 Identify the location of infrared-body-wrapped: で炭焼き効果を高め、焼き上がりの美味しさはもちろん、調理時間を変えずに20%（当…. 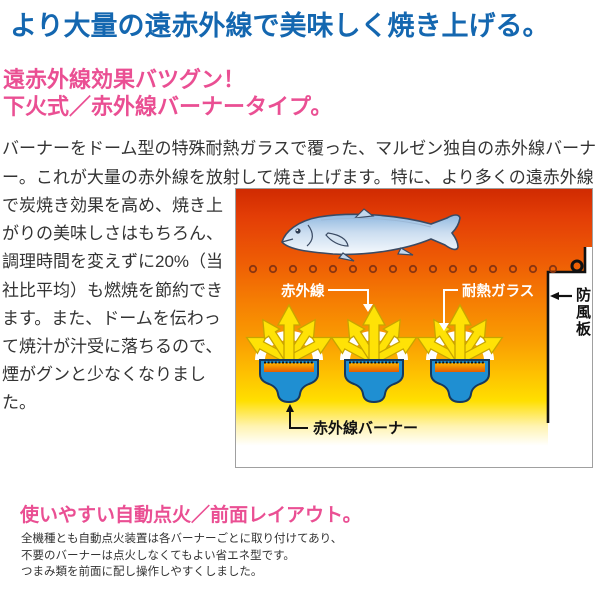
(113, 304).